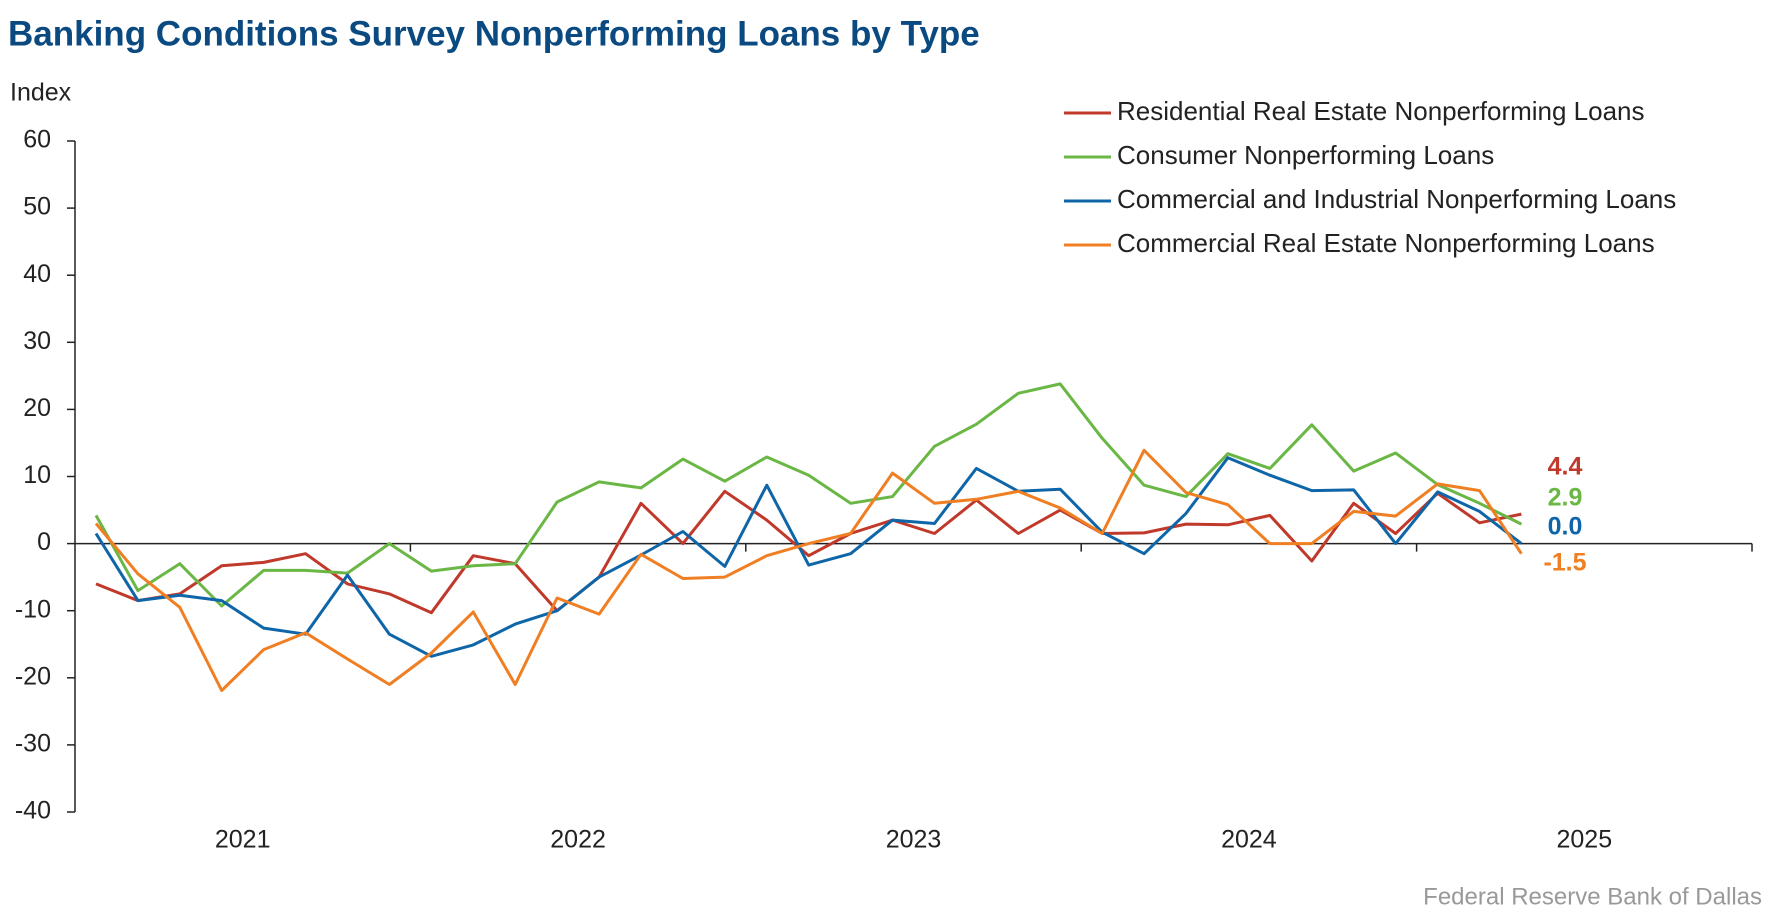 The width and height of the screenshot is (1778, 923). I want to click on y-tick-label: 20, so click(37, 408).